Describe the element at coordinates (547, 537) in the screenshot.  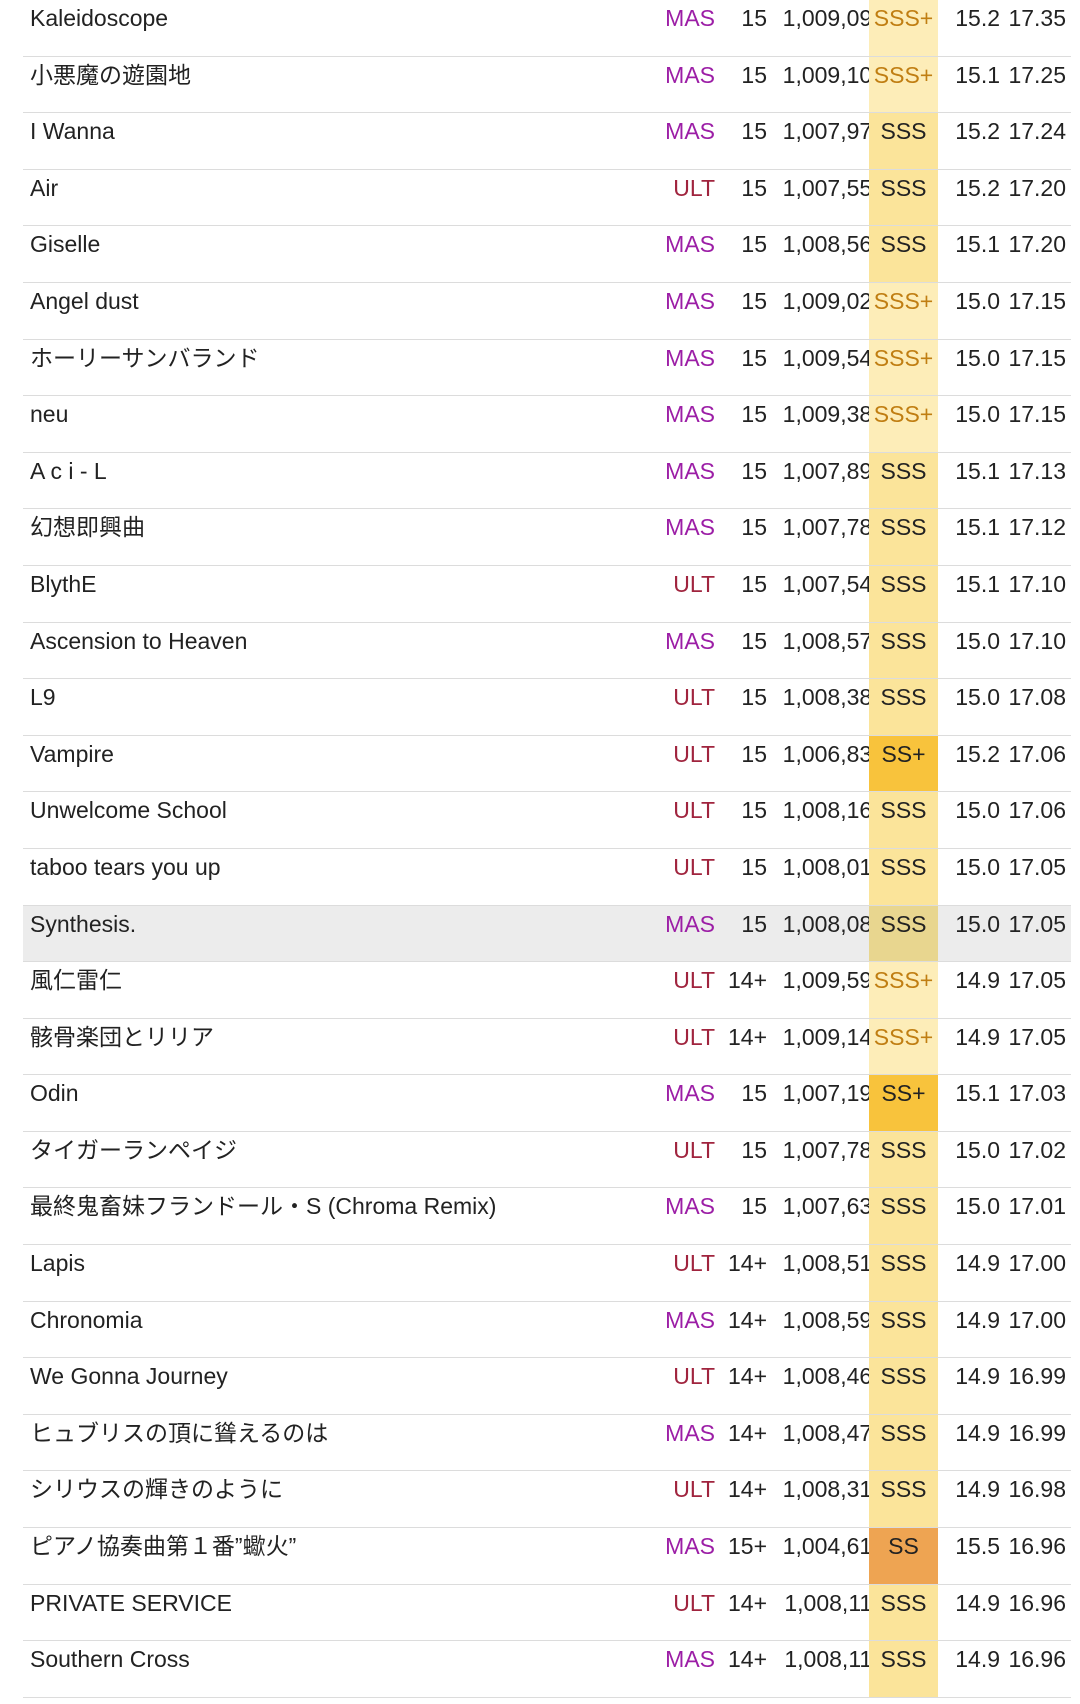
I see `table-row: 幻想即興曲 MAS 15 1,007,785 SSS 15.1 17.12` at that location.